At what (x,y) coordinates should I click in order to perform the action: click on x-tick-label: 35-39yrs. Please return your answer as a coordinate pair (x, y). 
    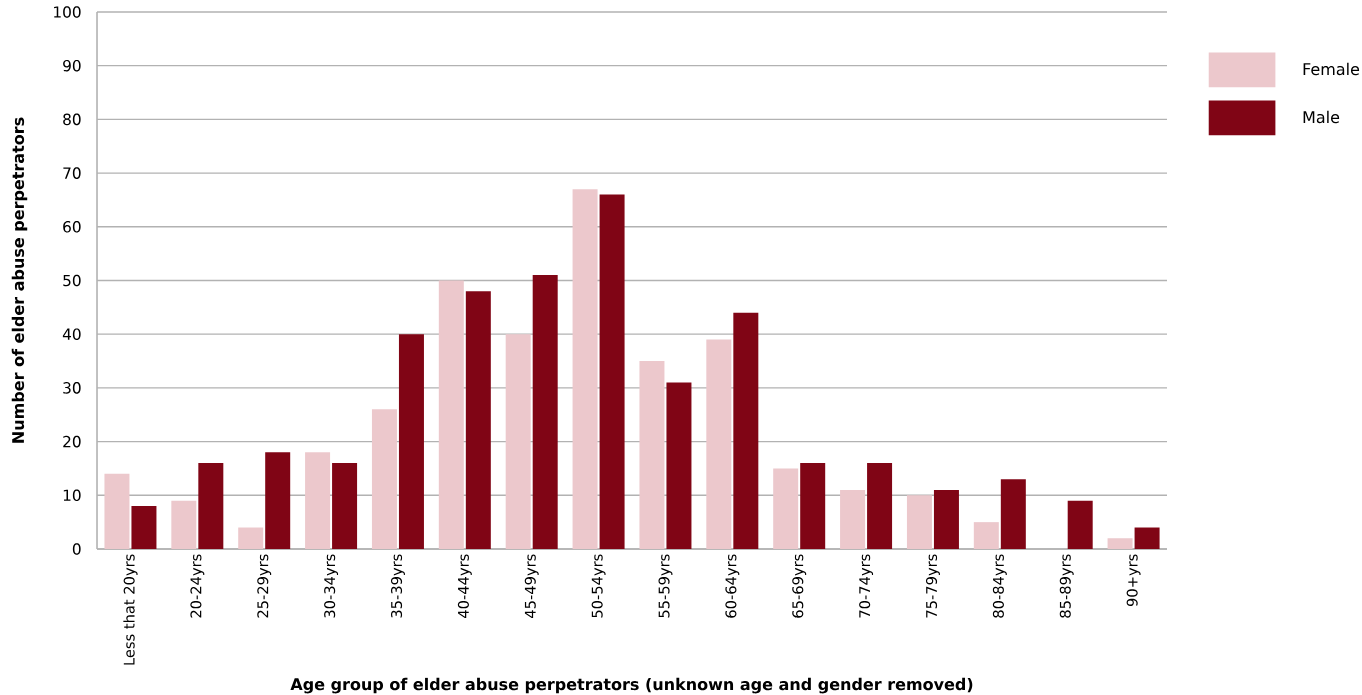
    Looking at the image, I should click on (397, 586).